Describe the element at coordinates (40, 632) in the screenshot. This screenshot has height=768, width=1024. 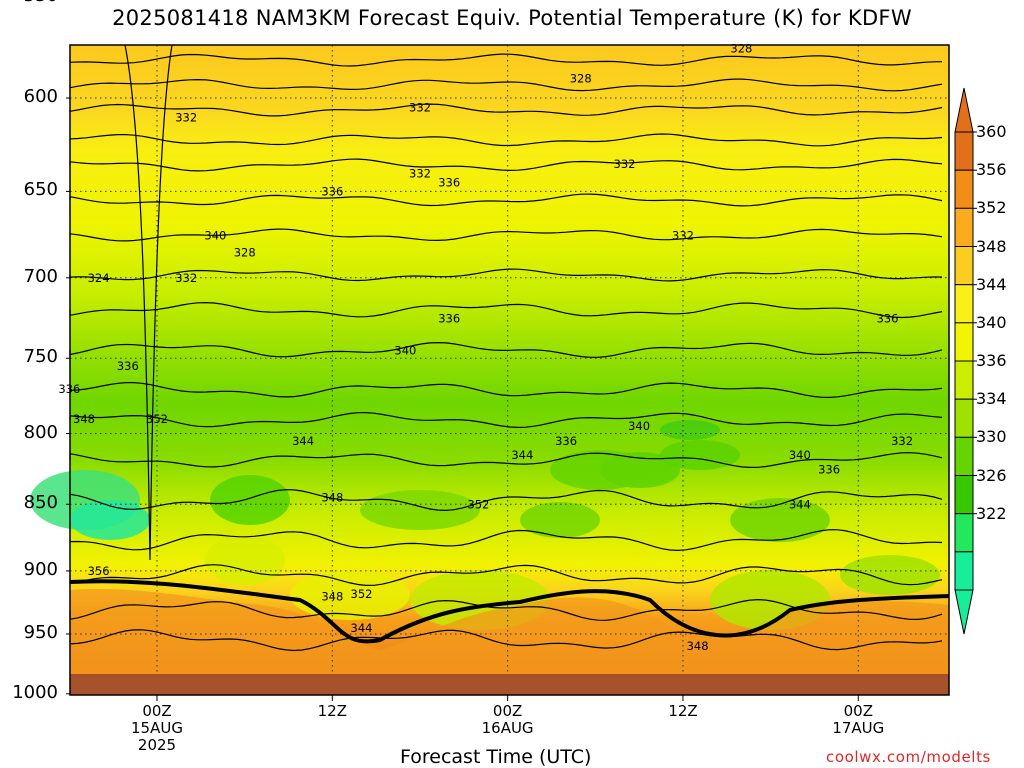
I see `y-tick-label: 950` at that location.